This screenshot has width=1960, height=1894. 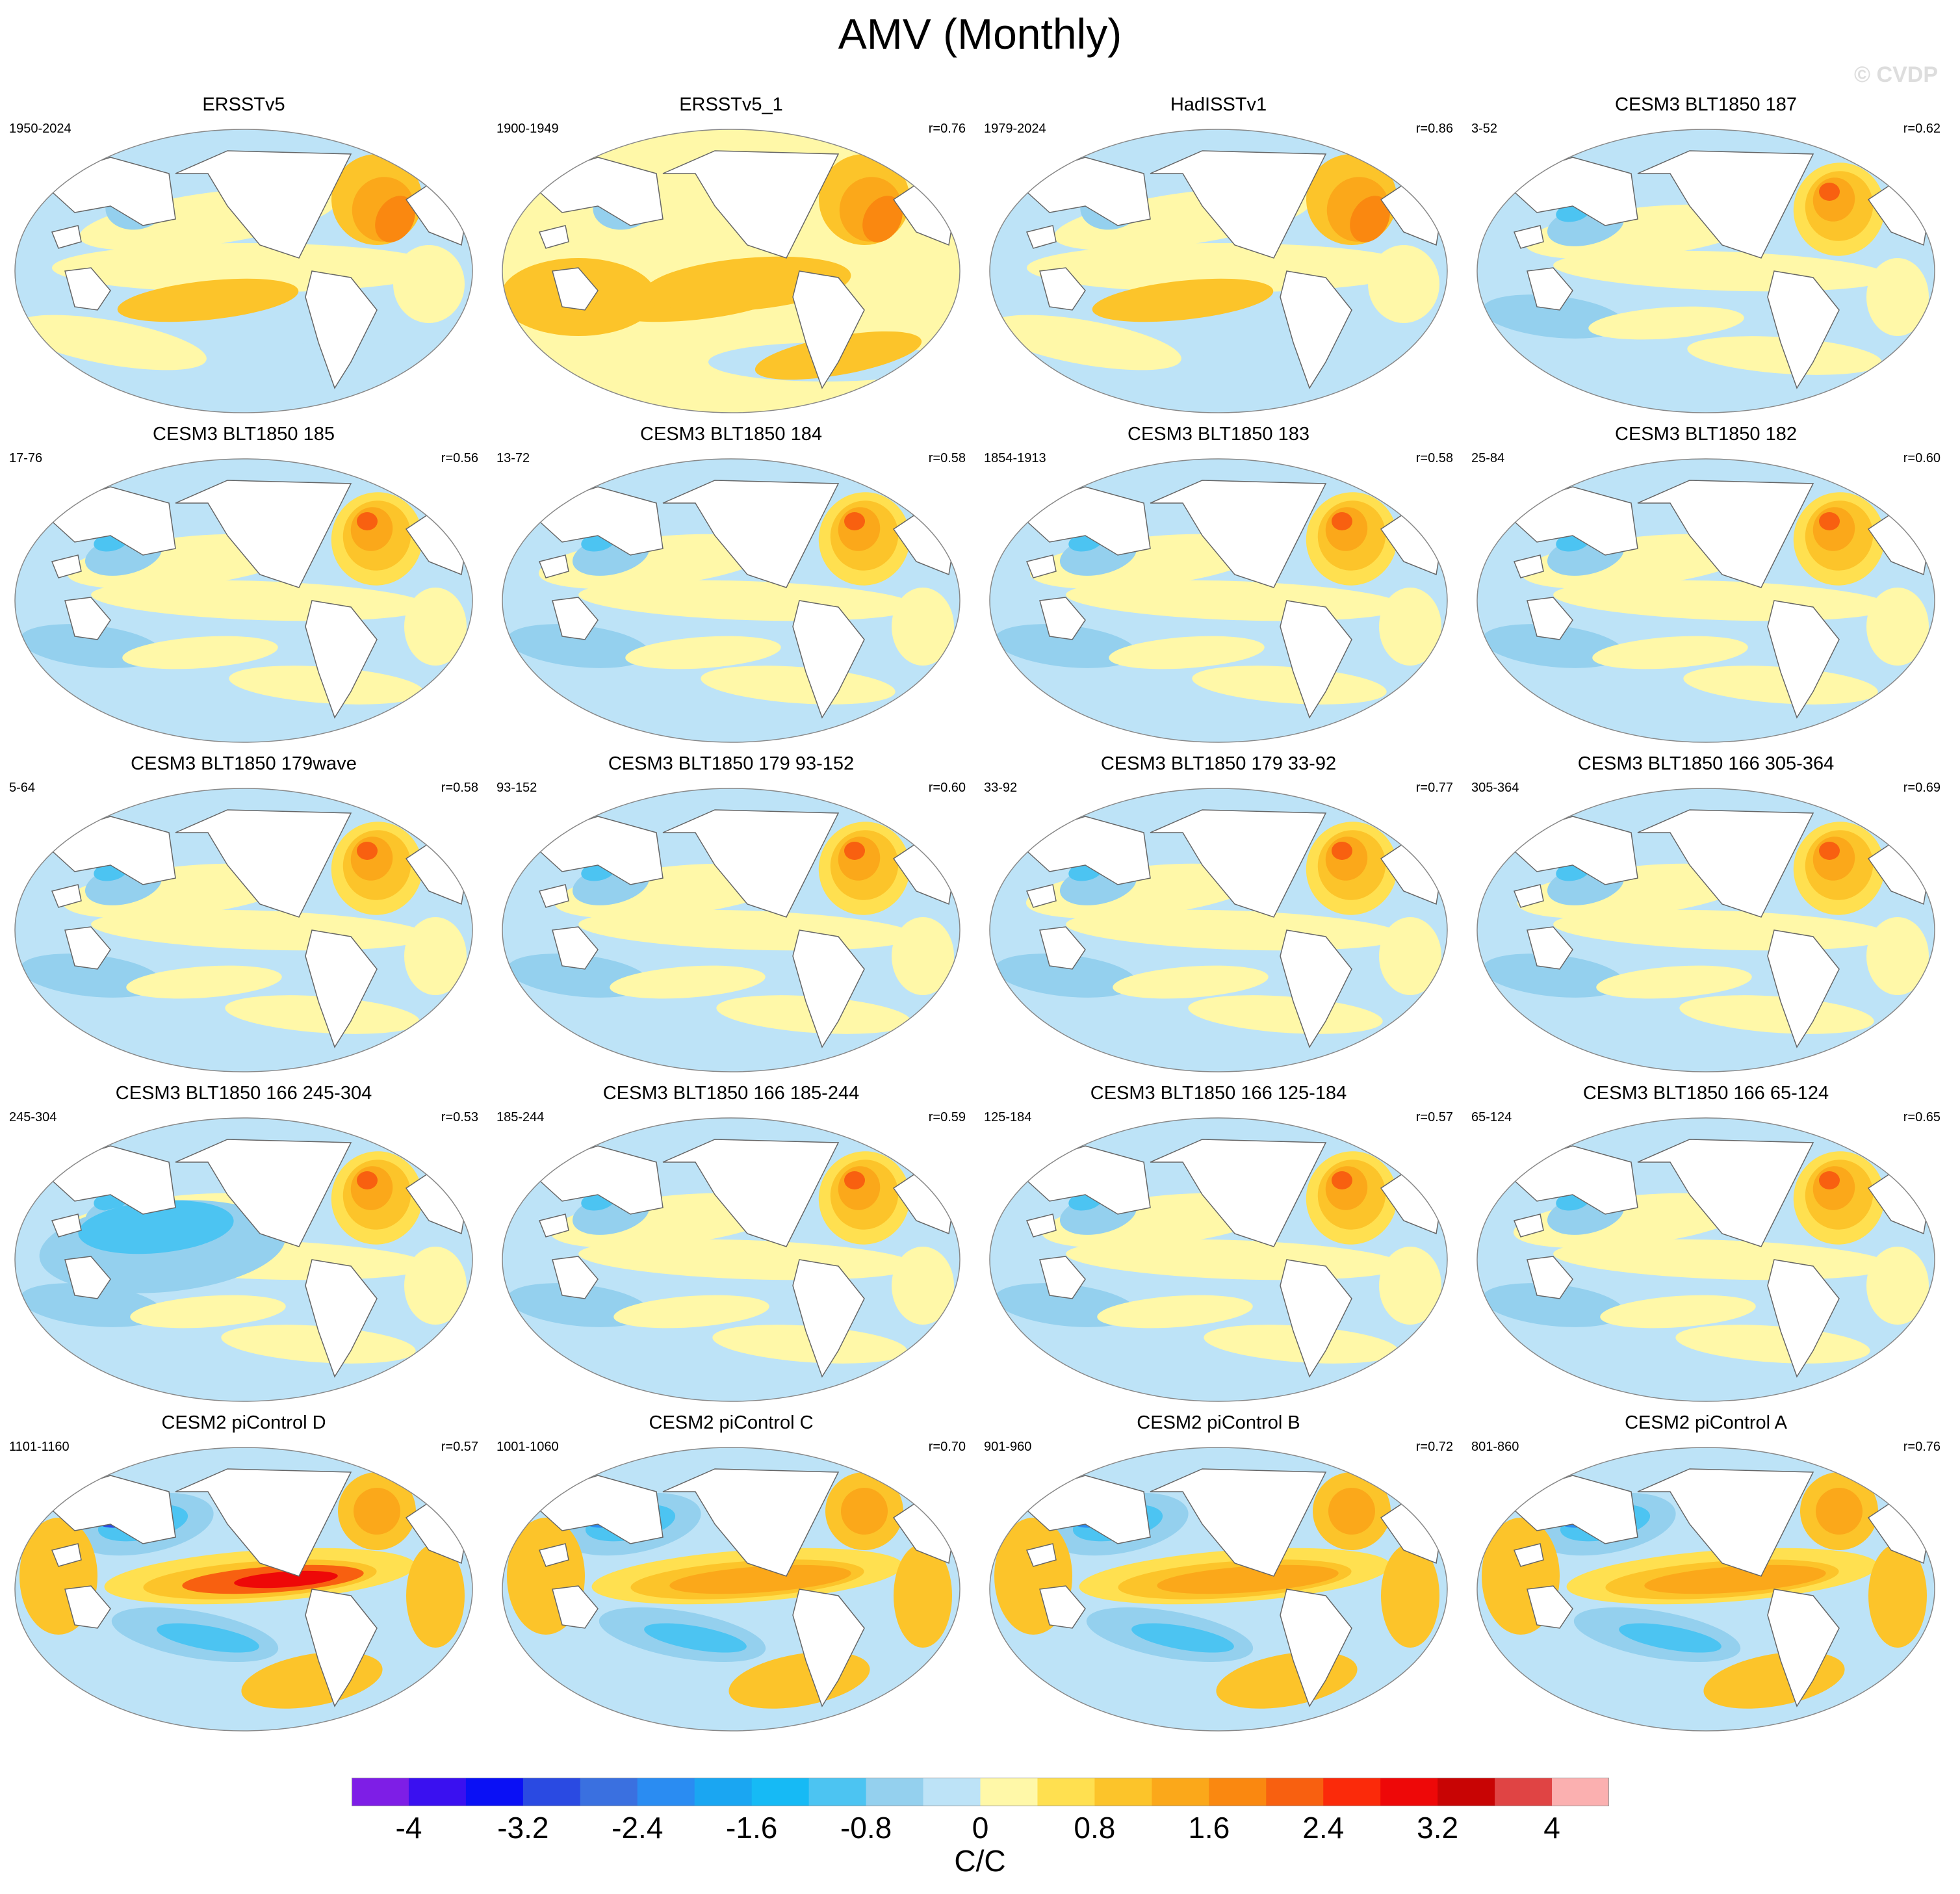 What do you see at coordinates (1434, 1447) in the screenshot?
I see `panel-correlation: r=0.72` at bounding box center [1434, 1447].